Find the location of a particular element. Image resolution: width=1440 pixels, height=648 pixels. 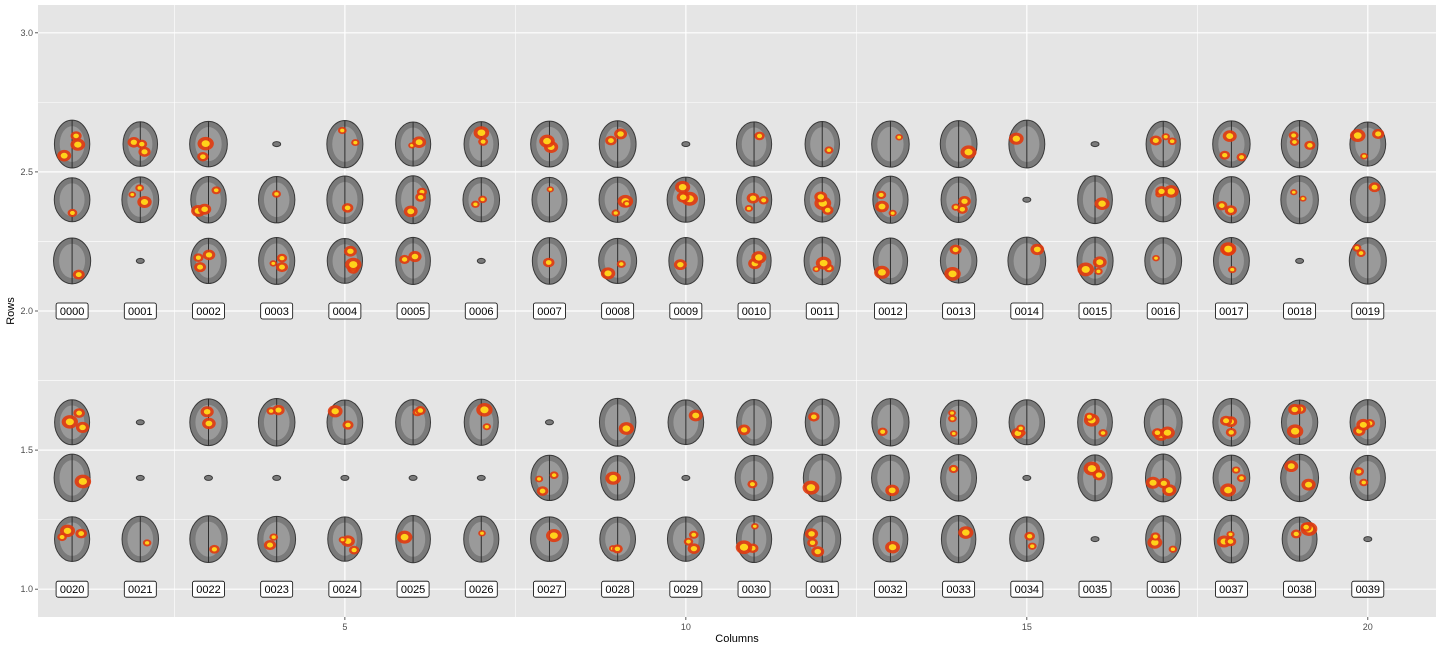

component-label-text: 0005 is located at coordinates (413, 312).